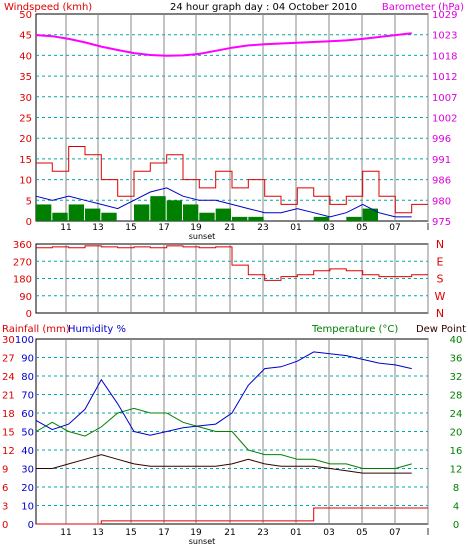 This screenshot has height=559, width=468. I want to click on temperature-tick-label: 8, so click(456, 488).